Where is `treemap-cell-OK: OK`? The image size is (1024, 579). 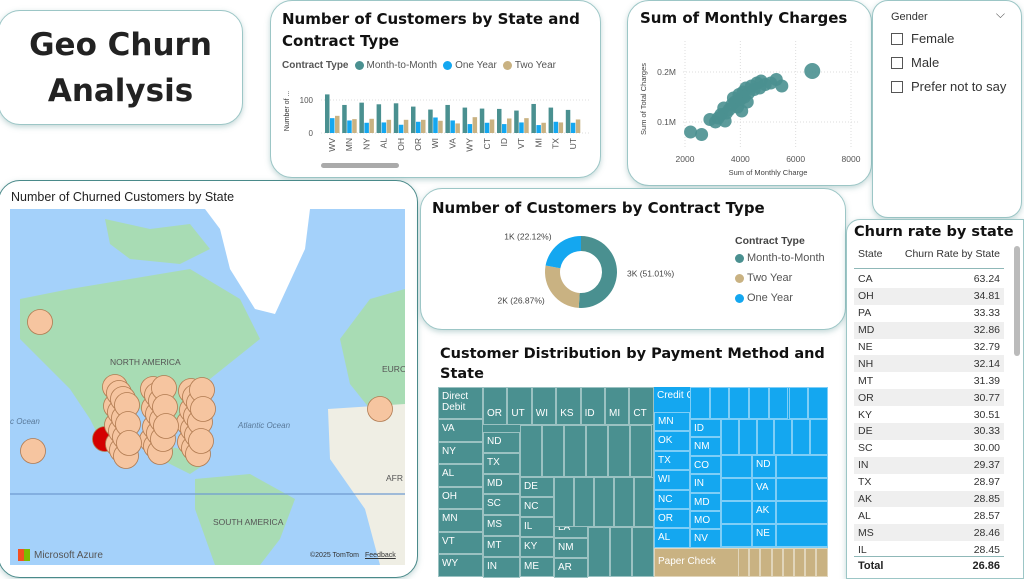
treemap-cell-OK: OK is located at coordinates (672, 441).